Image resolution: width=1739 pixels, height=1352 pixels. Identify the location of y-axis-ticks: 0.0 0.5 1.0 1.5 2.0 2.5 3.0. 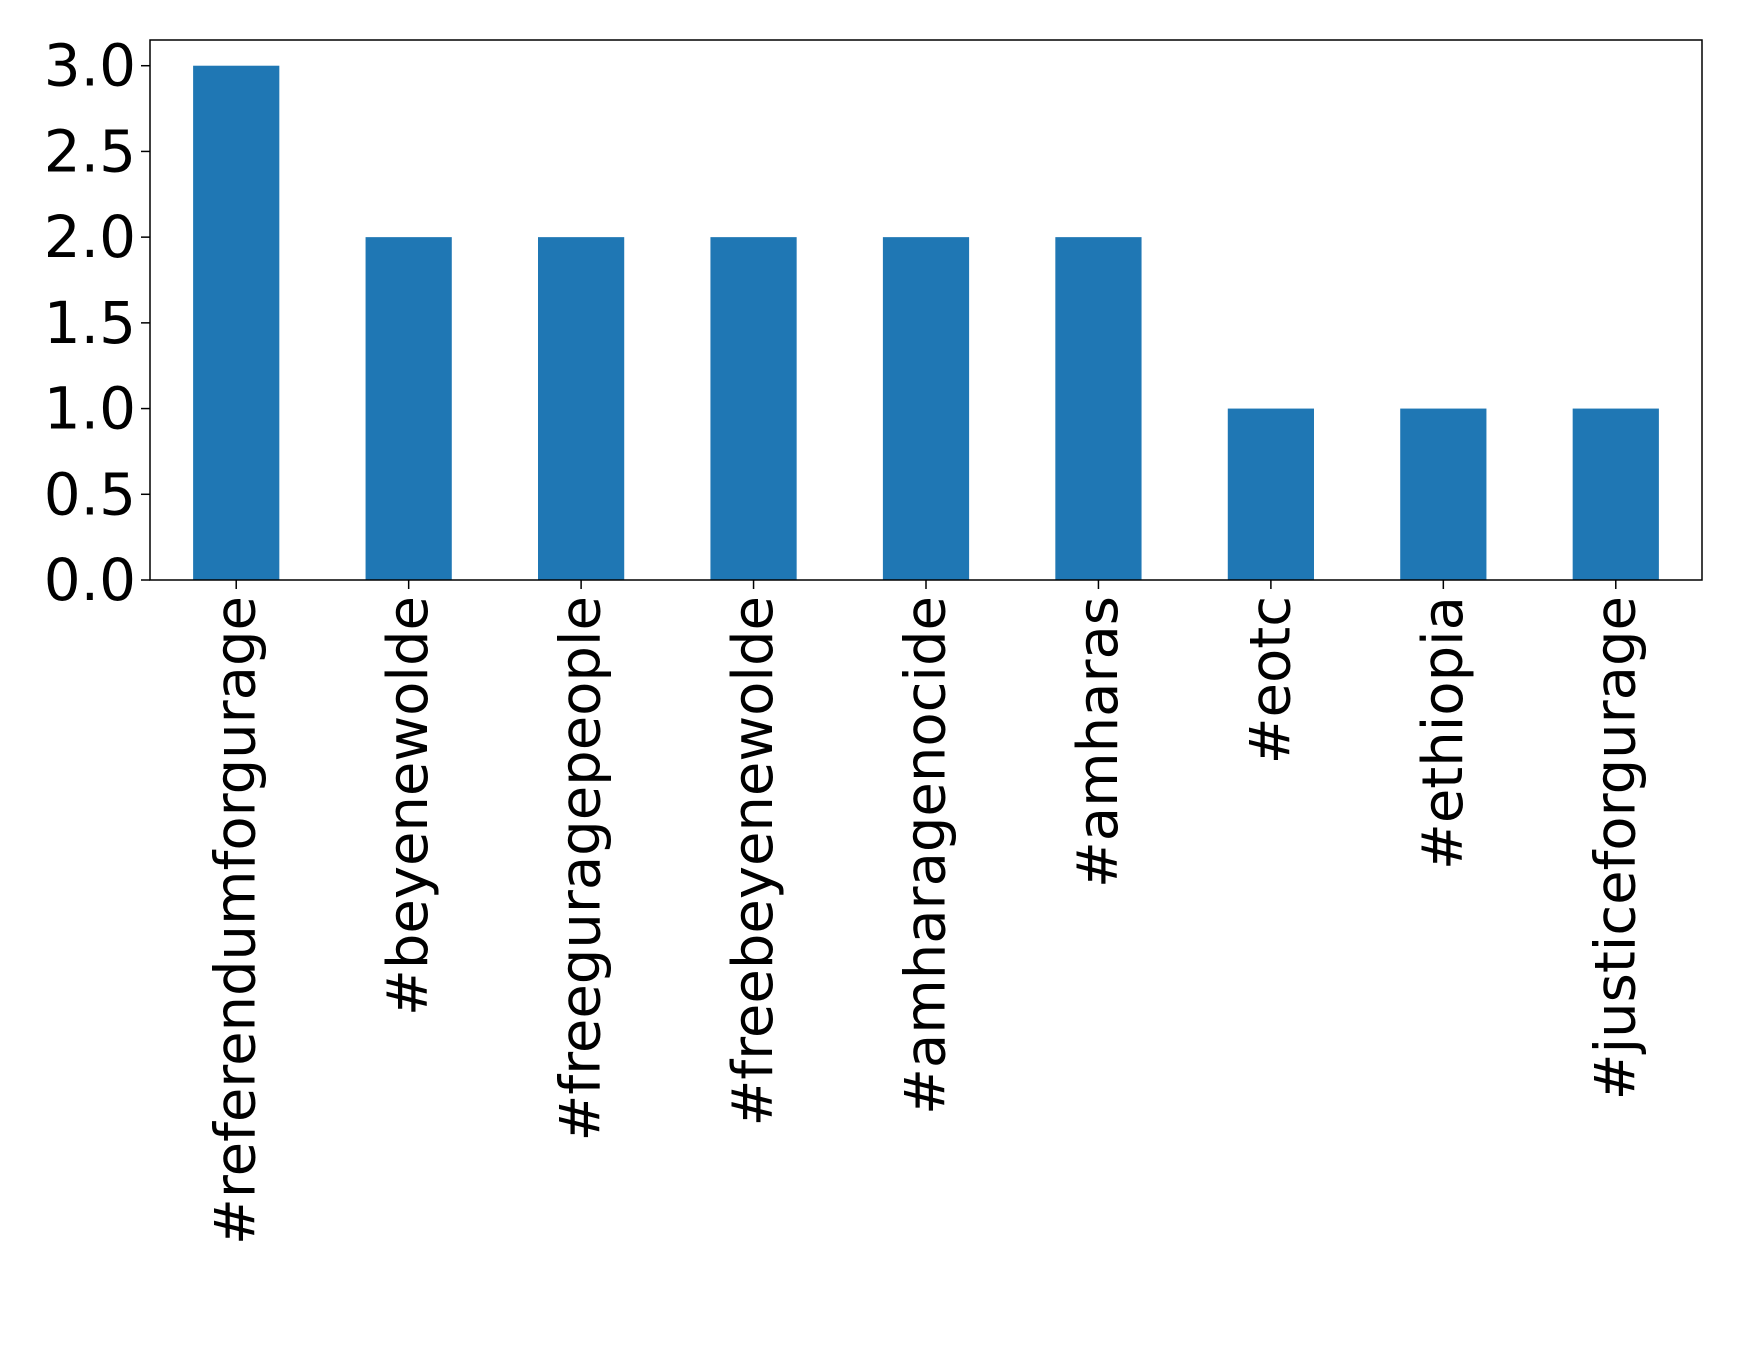
(97, 323).